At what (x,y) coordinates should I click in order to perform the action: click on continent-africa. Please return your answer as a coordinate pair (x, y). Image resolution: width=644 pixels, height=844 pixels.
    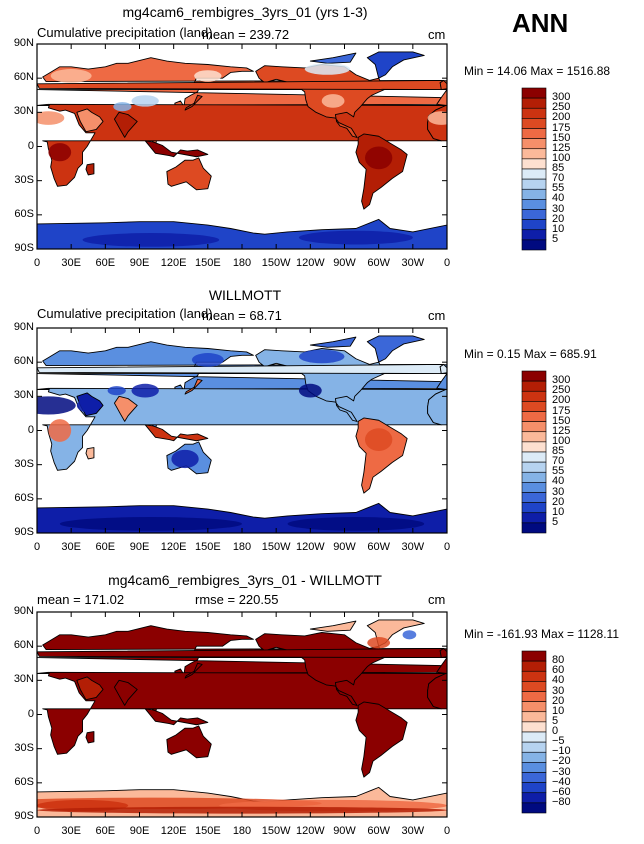
    Looking at the image, I should click on (244, 145).